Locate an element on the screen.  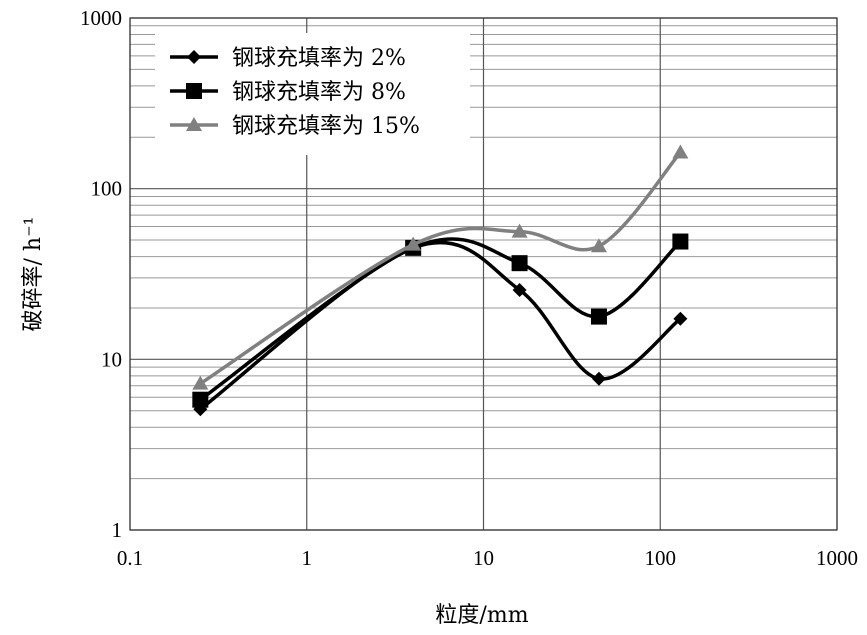
y-tick-label: 1000 is located at coordinates (101, 18).